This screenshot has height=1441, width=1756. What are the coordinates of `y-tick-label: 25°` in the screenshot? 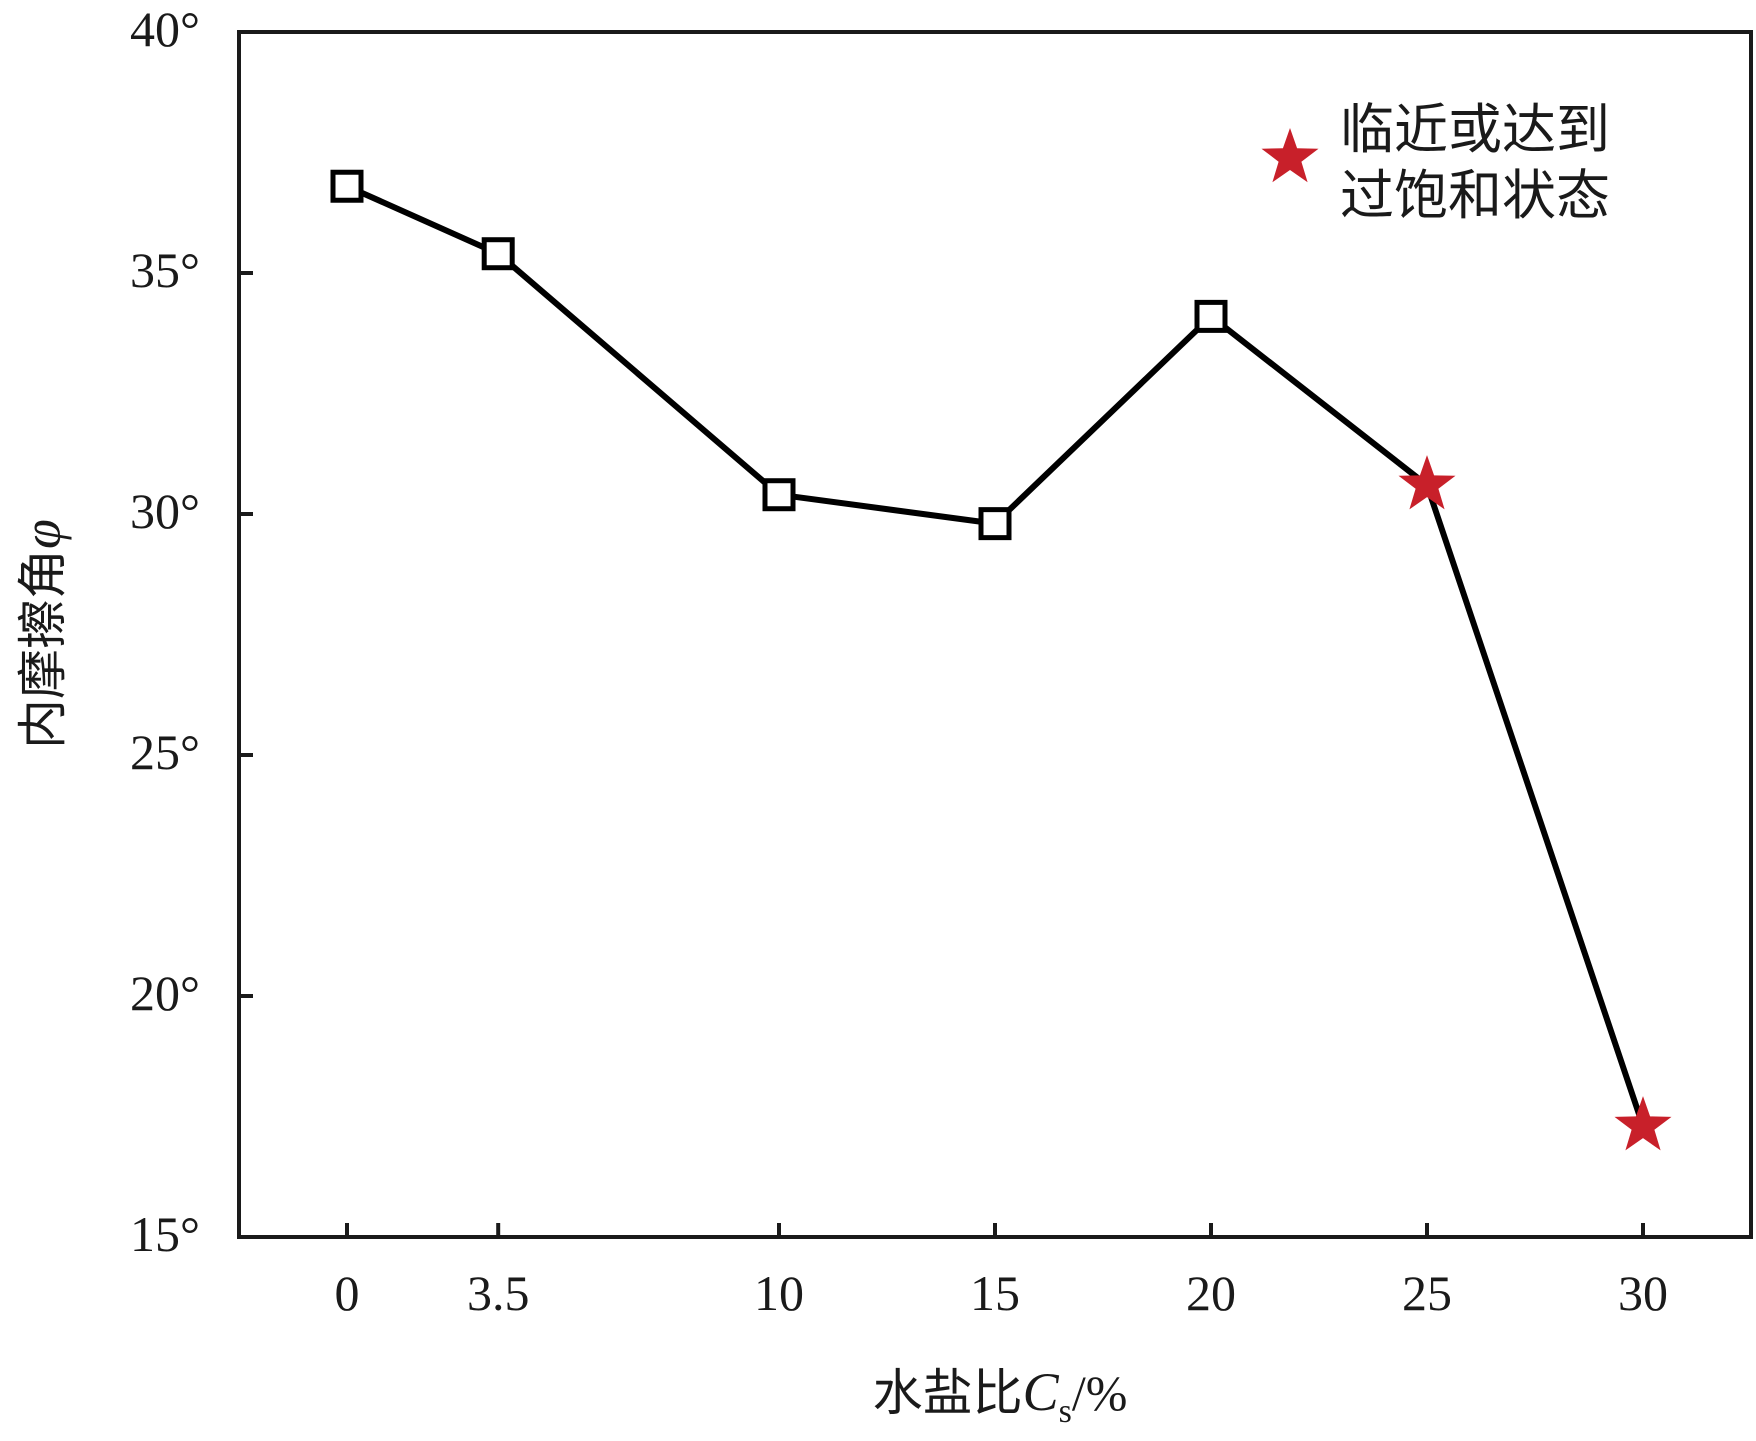 It's located at (165, 752).